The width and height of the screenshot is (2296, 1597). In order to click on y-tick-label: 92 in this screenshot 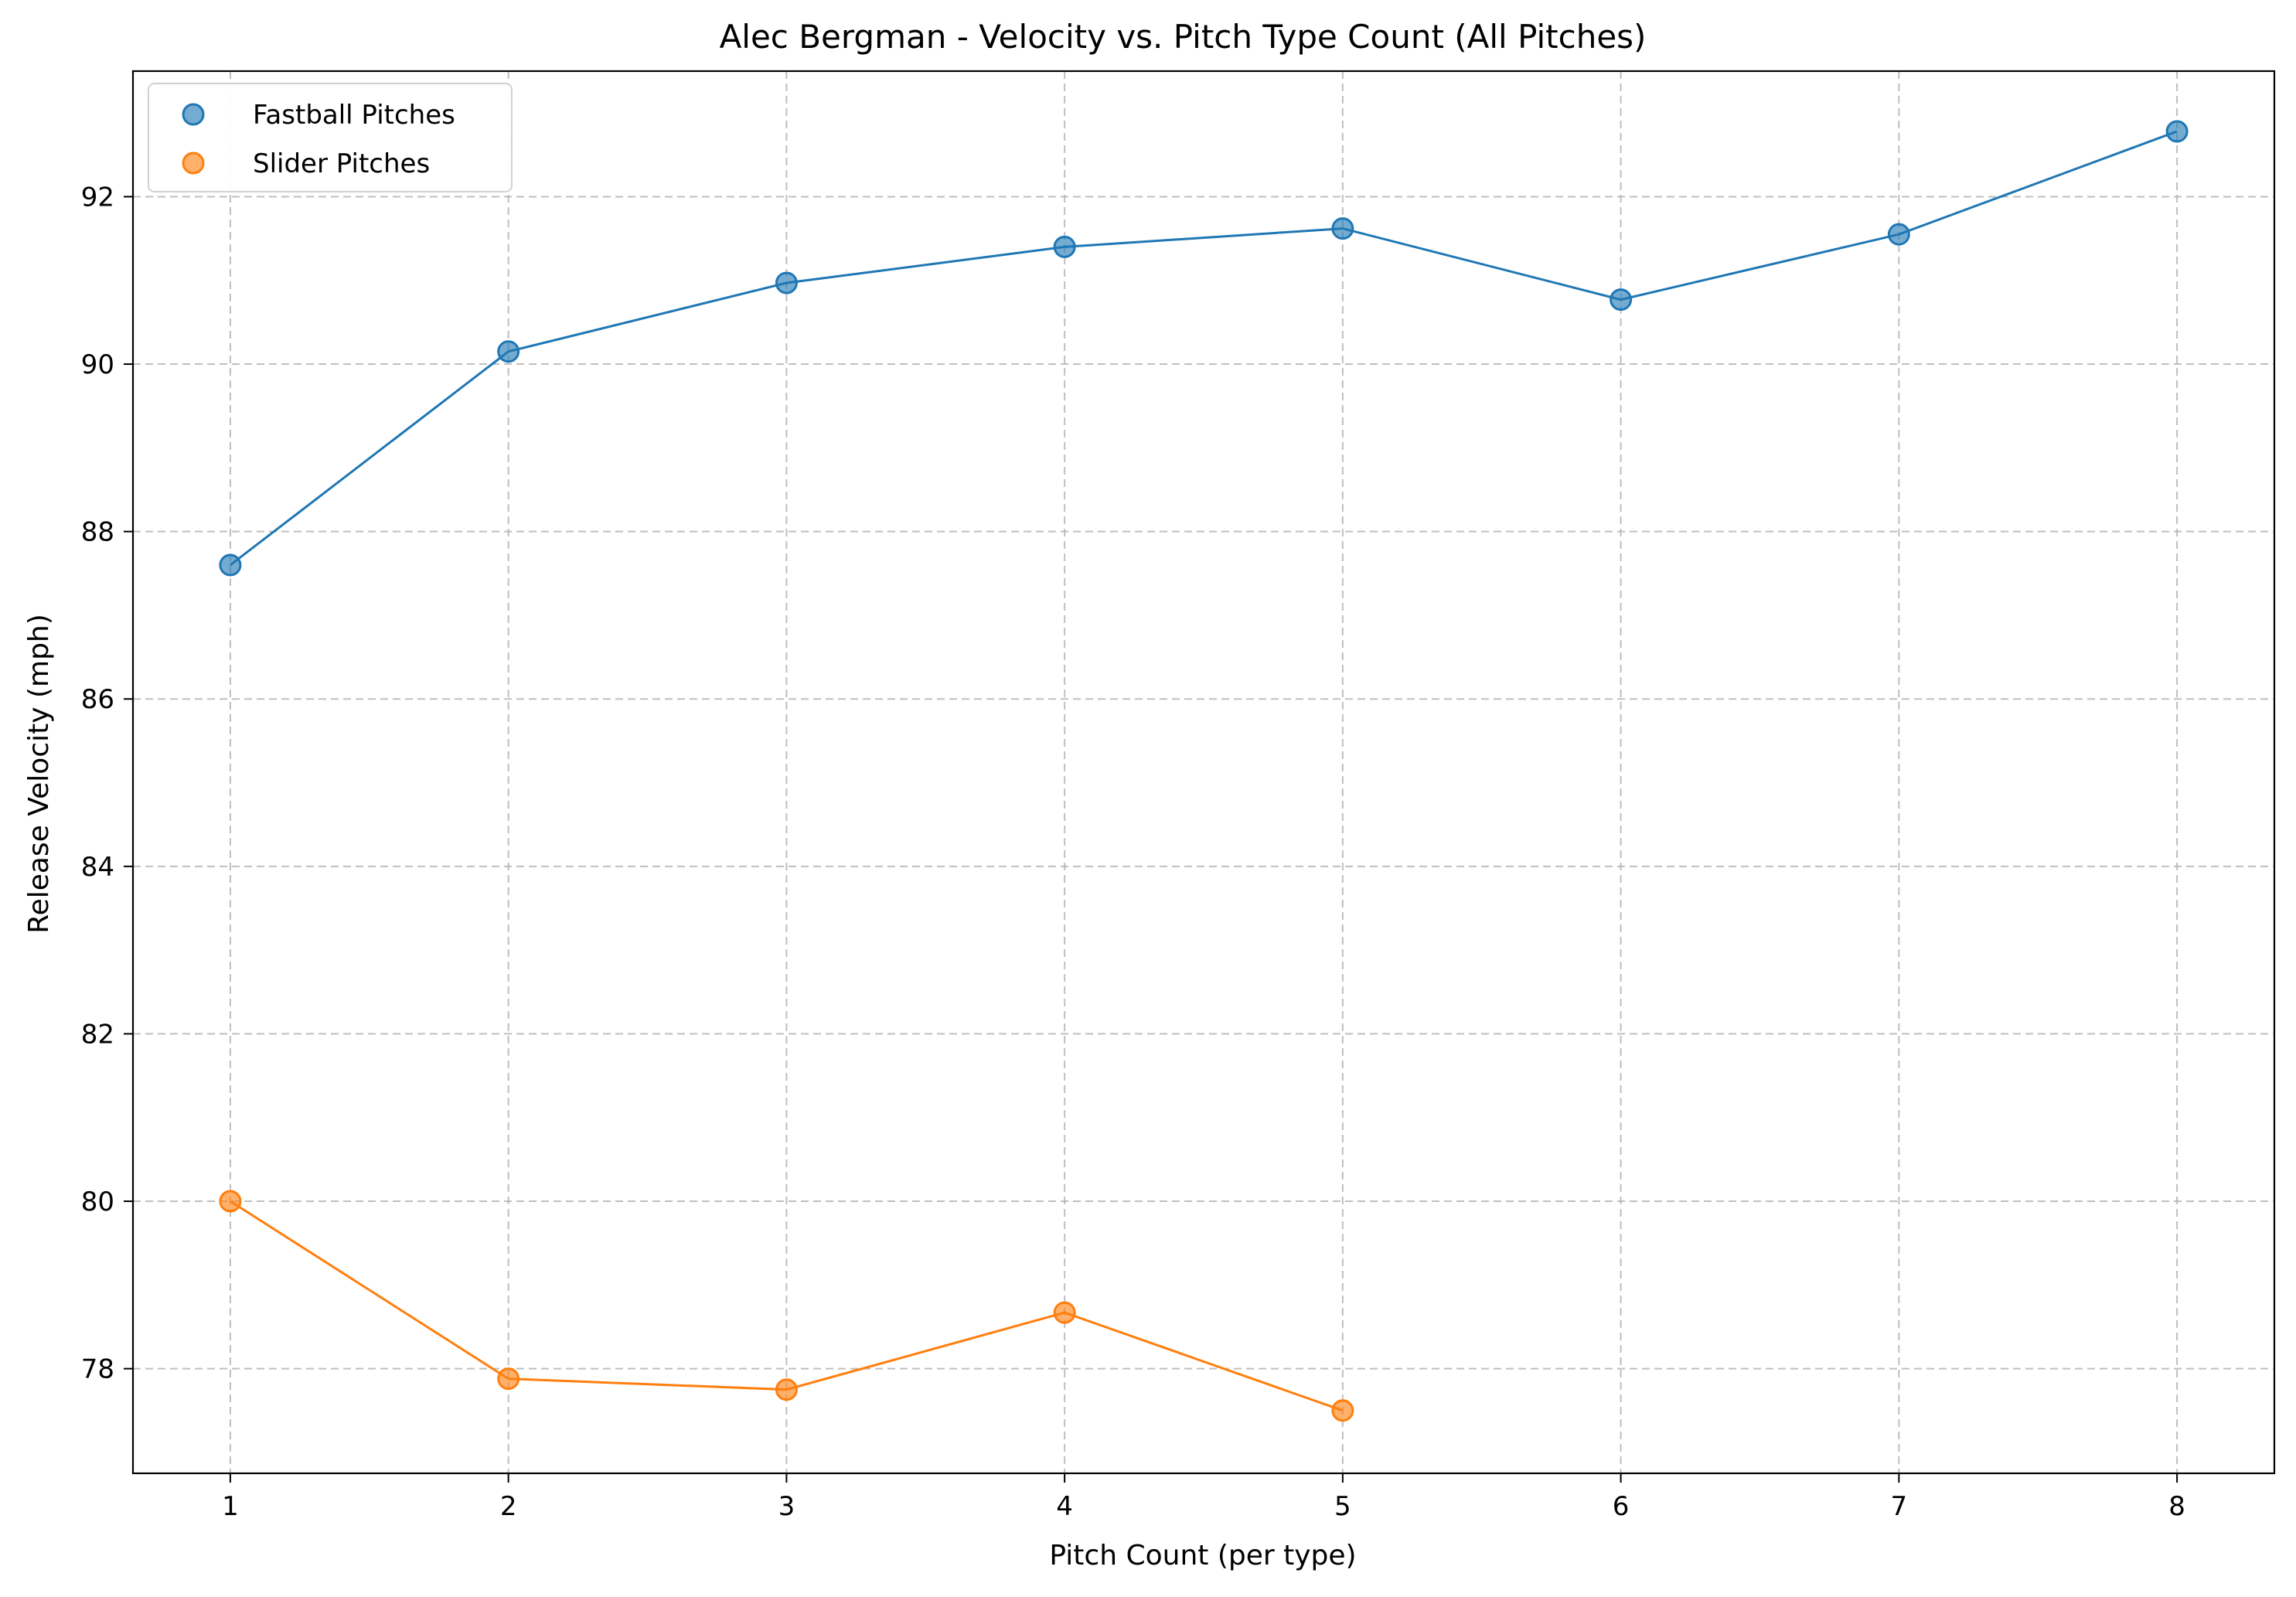, I will do `click(97, 197)`.